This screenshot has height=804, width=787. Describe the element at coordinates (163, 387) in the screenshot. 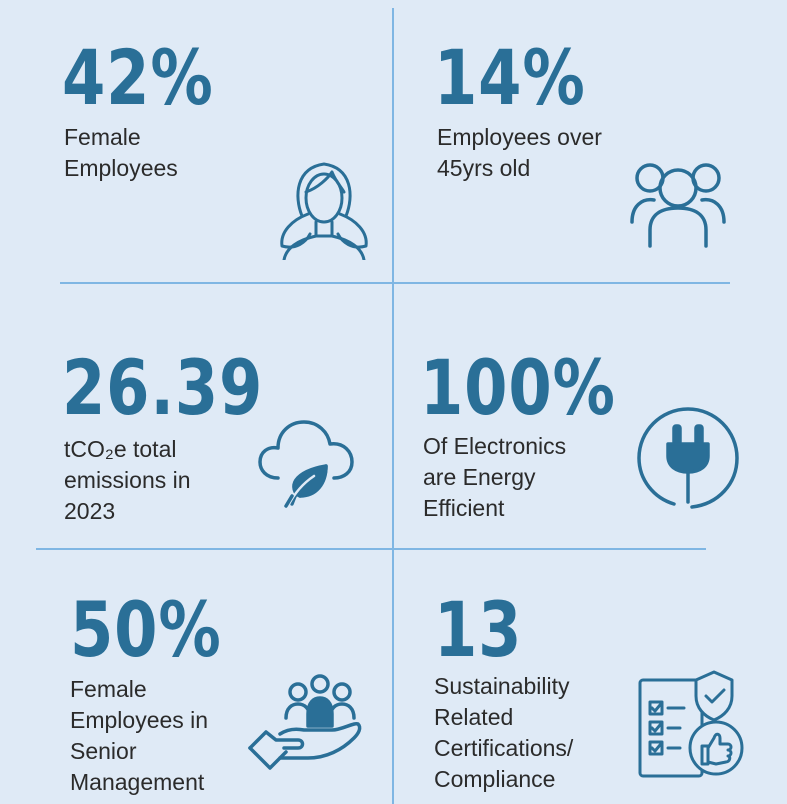

I see `stat-value: 26.39` at that location.